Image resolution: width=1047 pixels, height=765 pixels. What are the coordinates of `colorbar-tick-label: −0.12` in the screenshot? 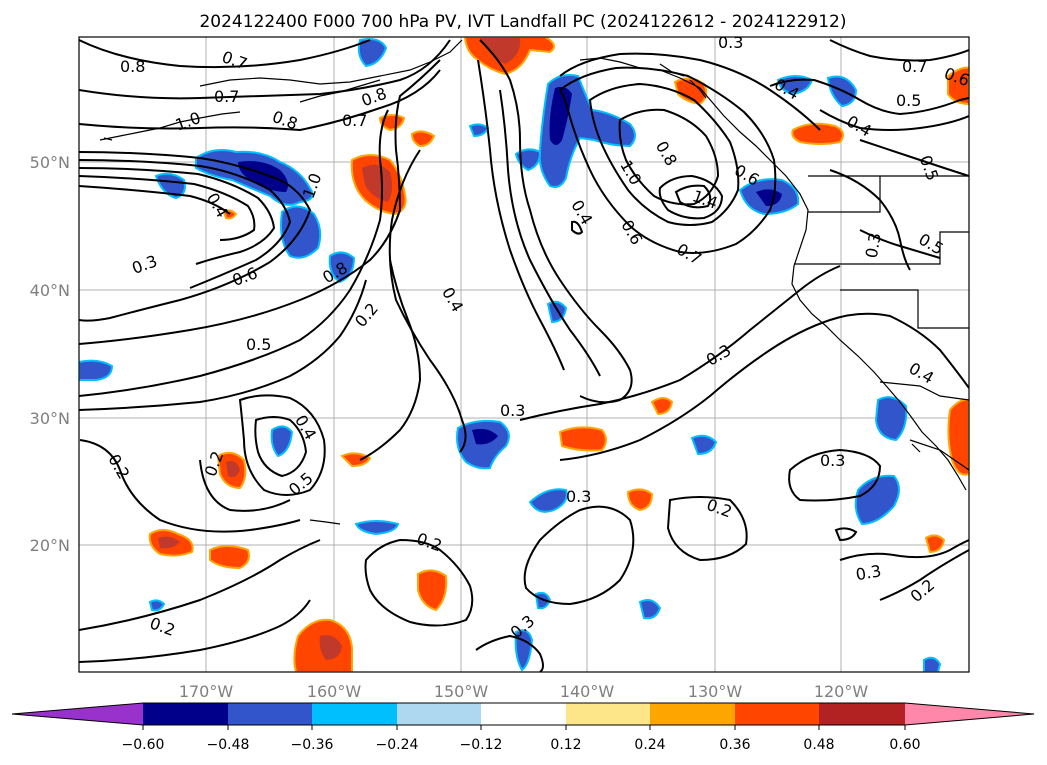 It's located at (481, 745).